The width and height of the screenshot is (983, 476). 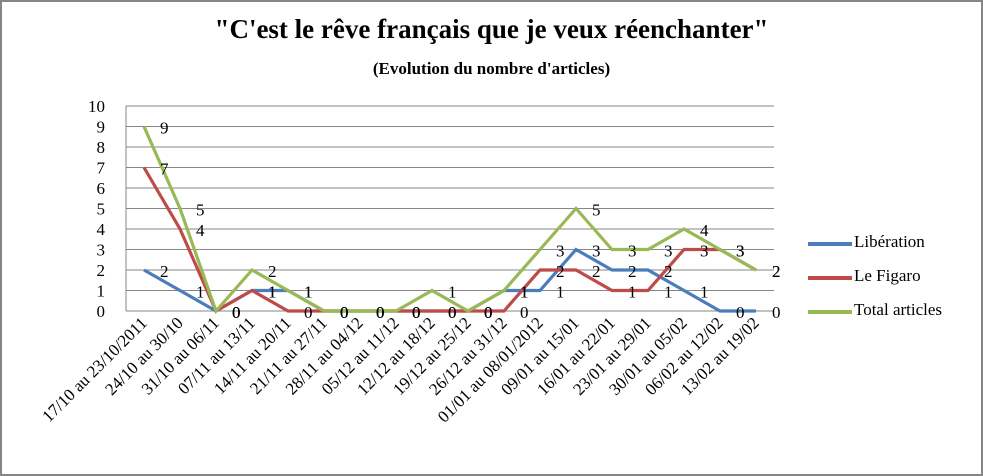 What do you see at coordinates (887, 275) in the screenshot?
I see `legend-label: Le Figaro` at bounding box center [887, 275].